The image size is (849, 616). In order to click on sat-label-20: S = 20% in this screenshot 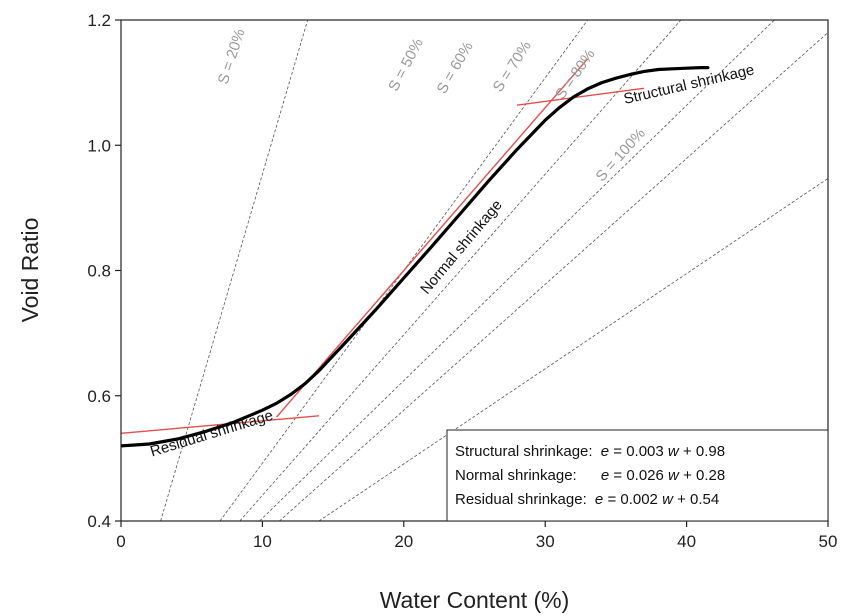, I will do `click(232, 57)`.